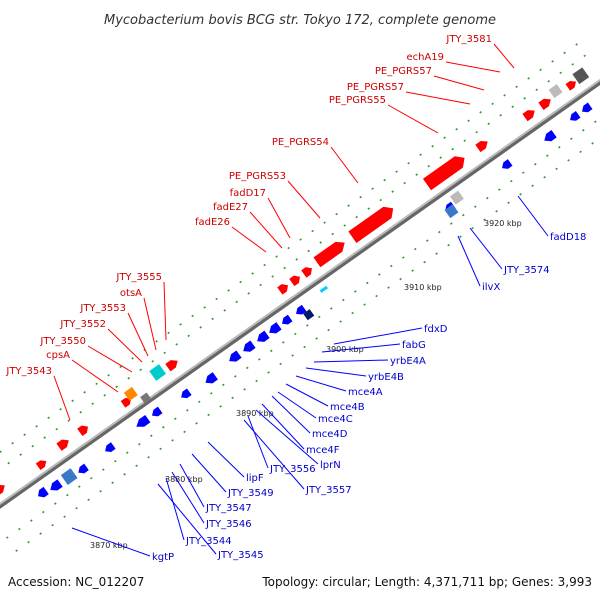 The image size is (600, 600). What do you see at coordinates (163, 557) in the screenshot?
I see `reverse-gene-label: kgtP` at bounding box center [163, 557].